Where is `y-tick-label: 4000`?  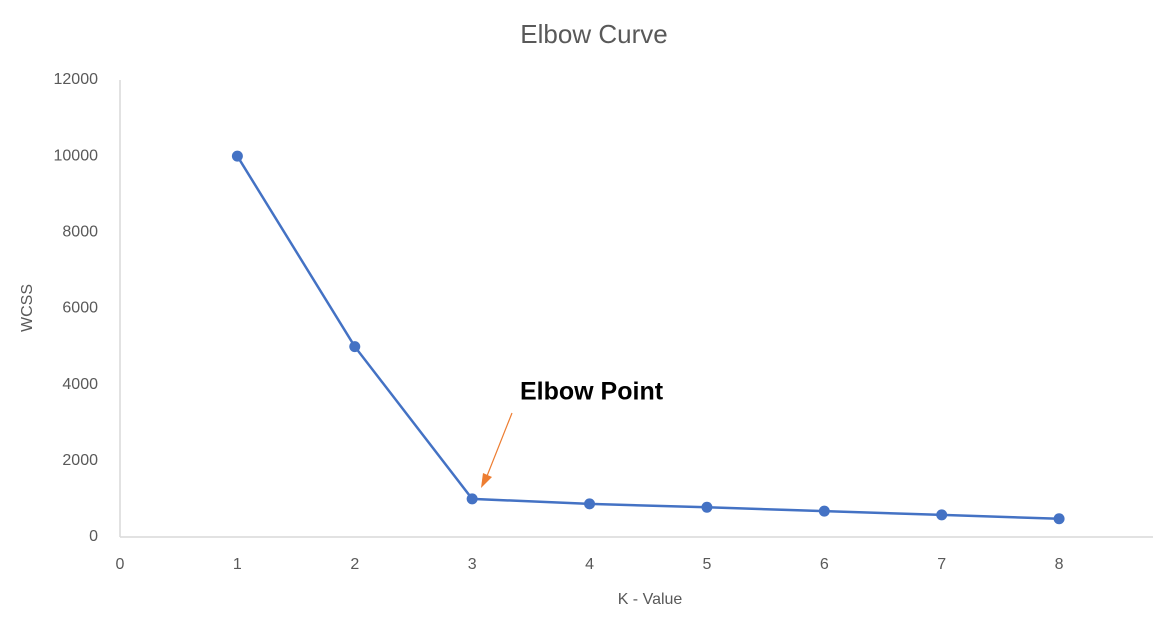 y-tick-label: 4000 is located at coordinates (80, 384).